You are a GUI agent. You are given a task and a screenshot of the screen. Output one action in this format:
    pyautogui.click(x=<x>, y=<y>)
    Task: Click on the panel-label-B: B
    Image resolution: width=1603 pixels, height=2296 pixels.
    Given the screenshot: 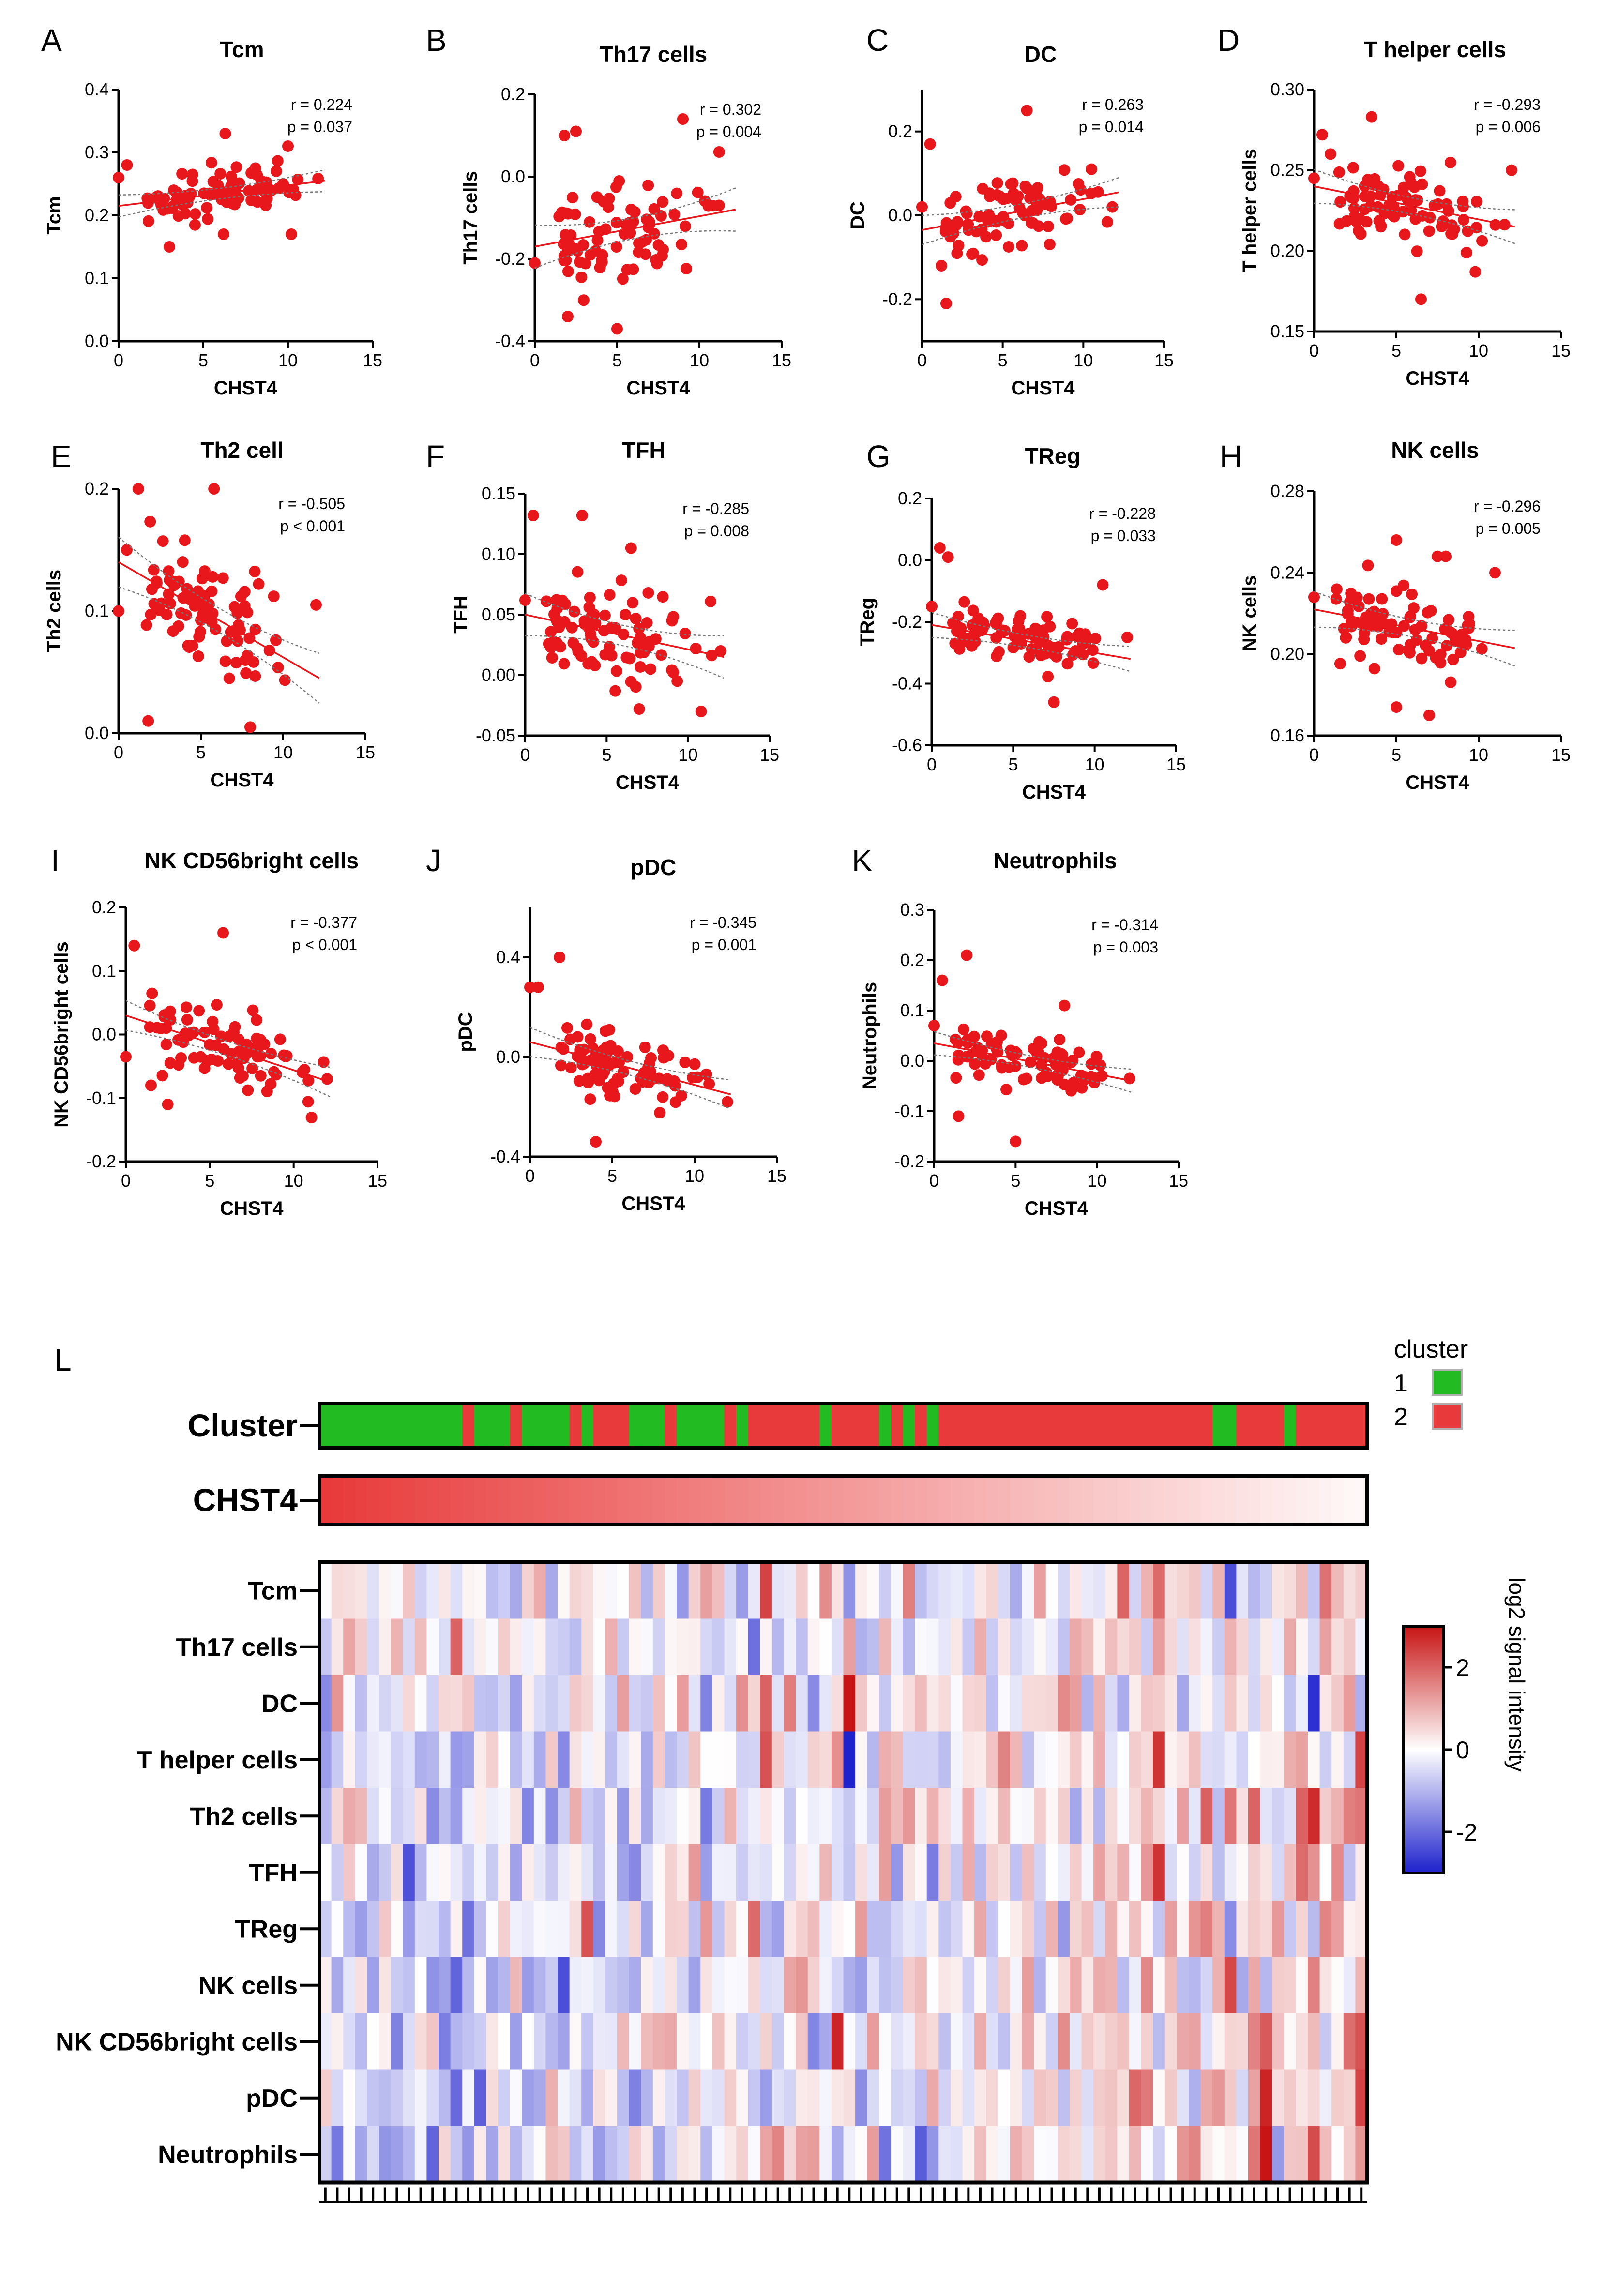 What is the action you would take?
    pyautogui.click(x=436, y=41)
    